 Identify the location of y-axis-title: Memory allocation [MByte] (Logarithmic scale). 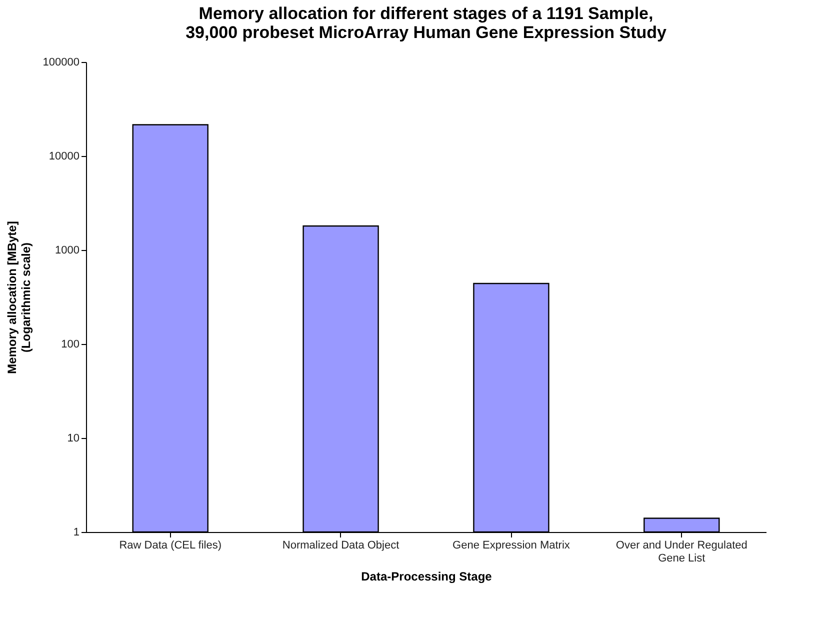
(18, 297).